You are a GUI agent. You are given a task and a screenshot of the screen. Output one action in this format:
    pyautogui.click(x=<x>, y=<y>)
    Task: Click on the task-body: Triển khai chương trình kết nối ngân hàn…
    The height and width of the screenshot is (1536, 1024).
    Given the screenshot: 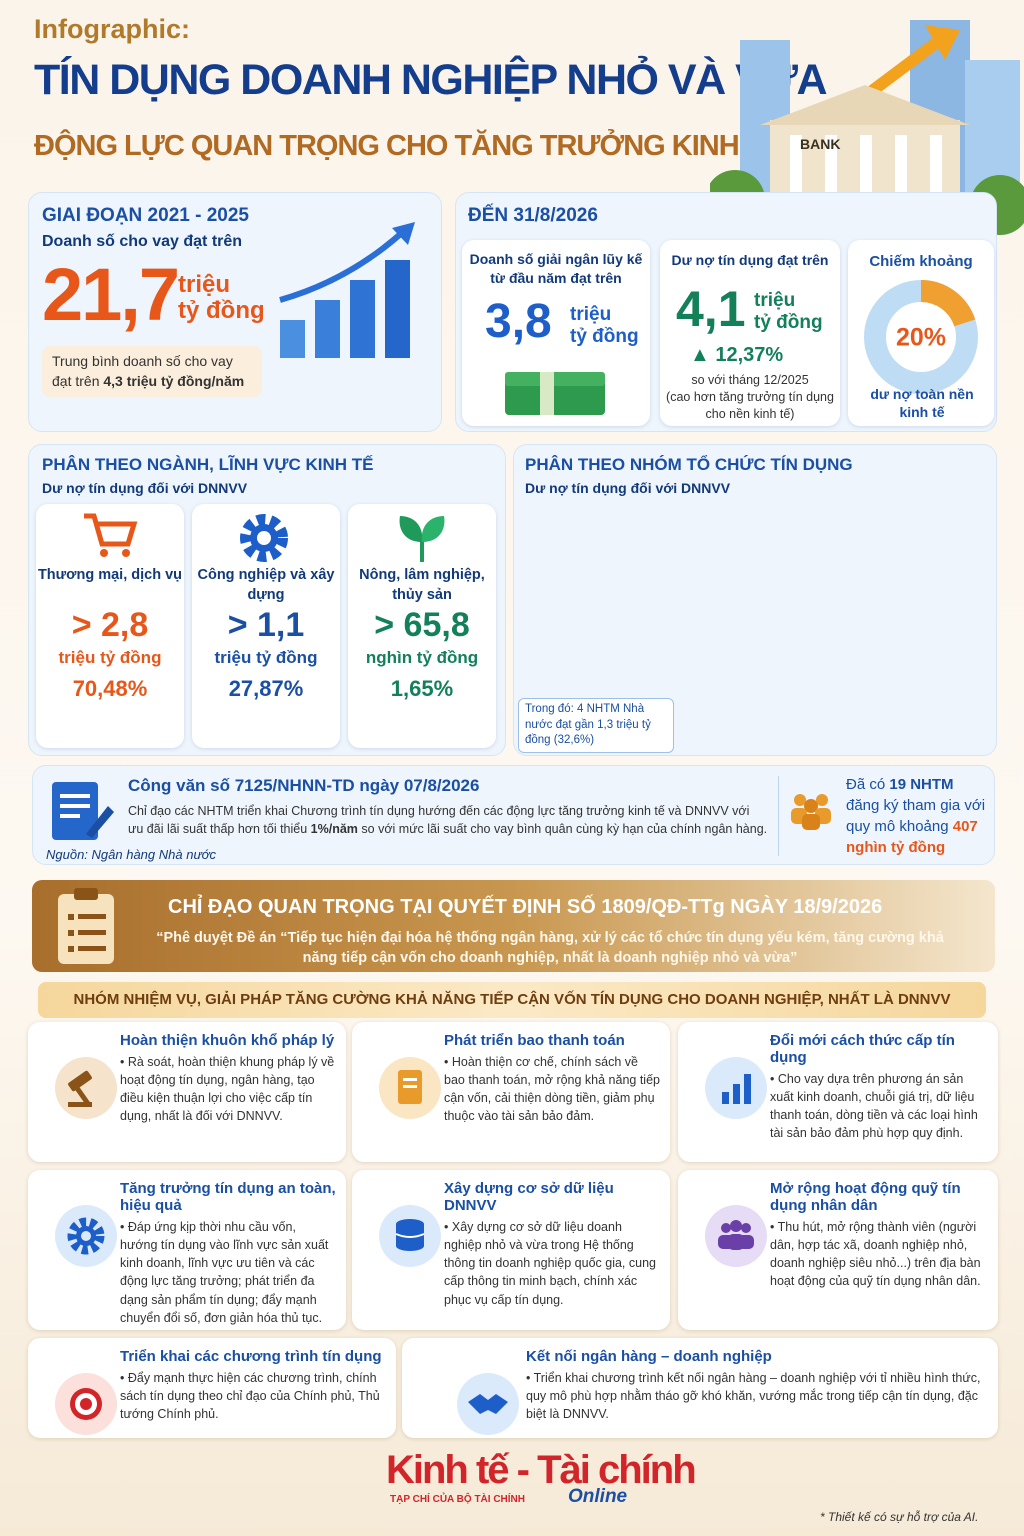 What is the action you would take?
    pyautogui.click(x=757, y=1396)
    